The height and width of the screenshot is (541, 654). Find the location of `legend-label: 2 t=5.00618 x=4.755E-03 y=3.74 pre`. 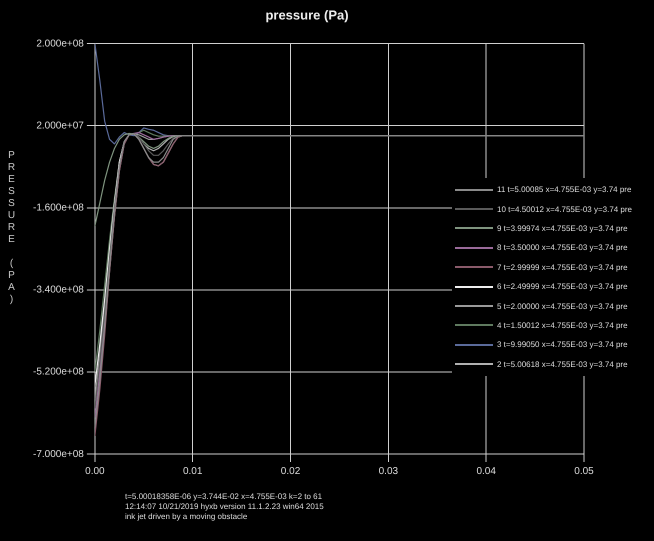

legend-label: 2 t=5.00618 x=4.755E-03 y=3.74 pre is located at coordinates (562, 364).